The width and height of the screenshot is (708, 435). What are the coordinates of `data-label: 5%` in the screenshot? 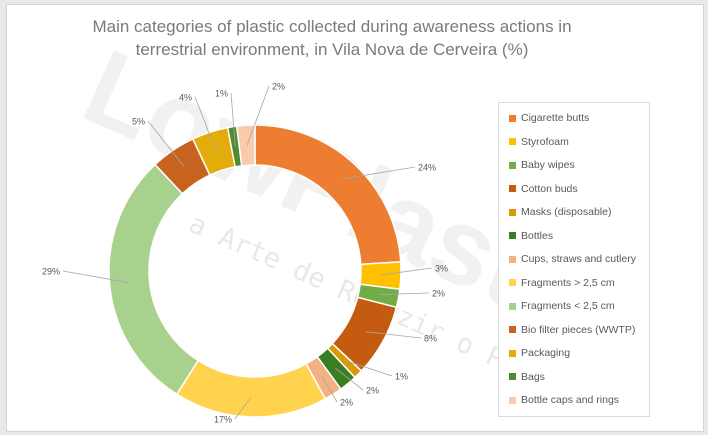 It's located at (138, 122).